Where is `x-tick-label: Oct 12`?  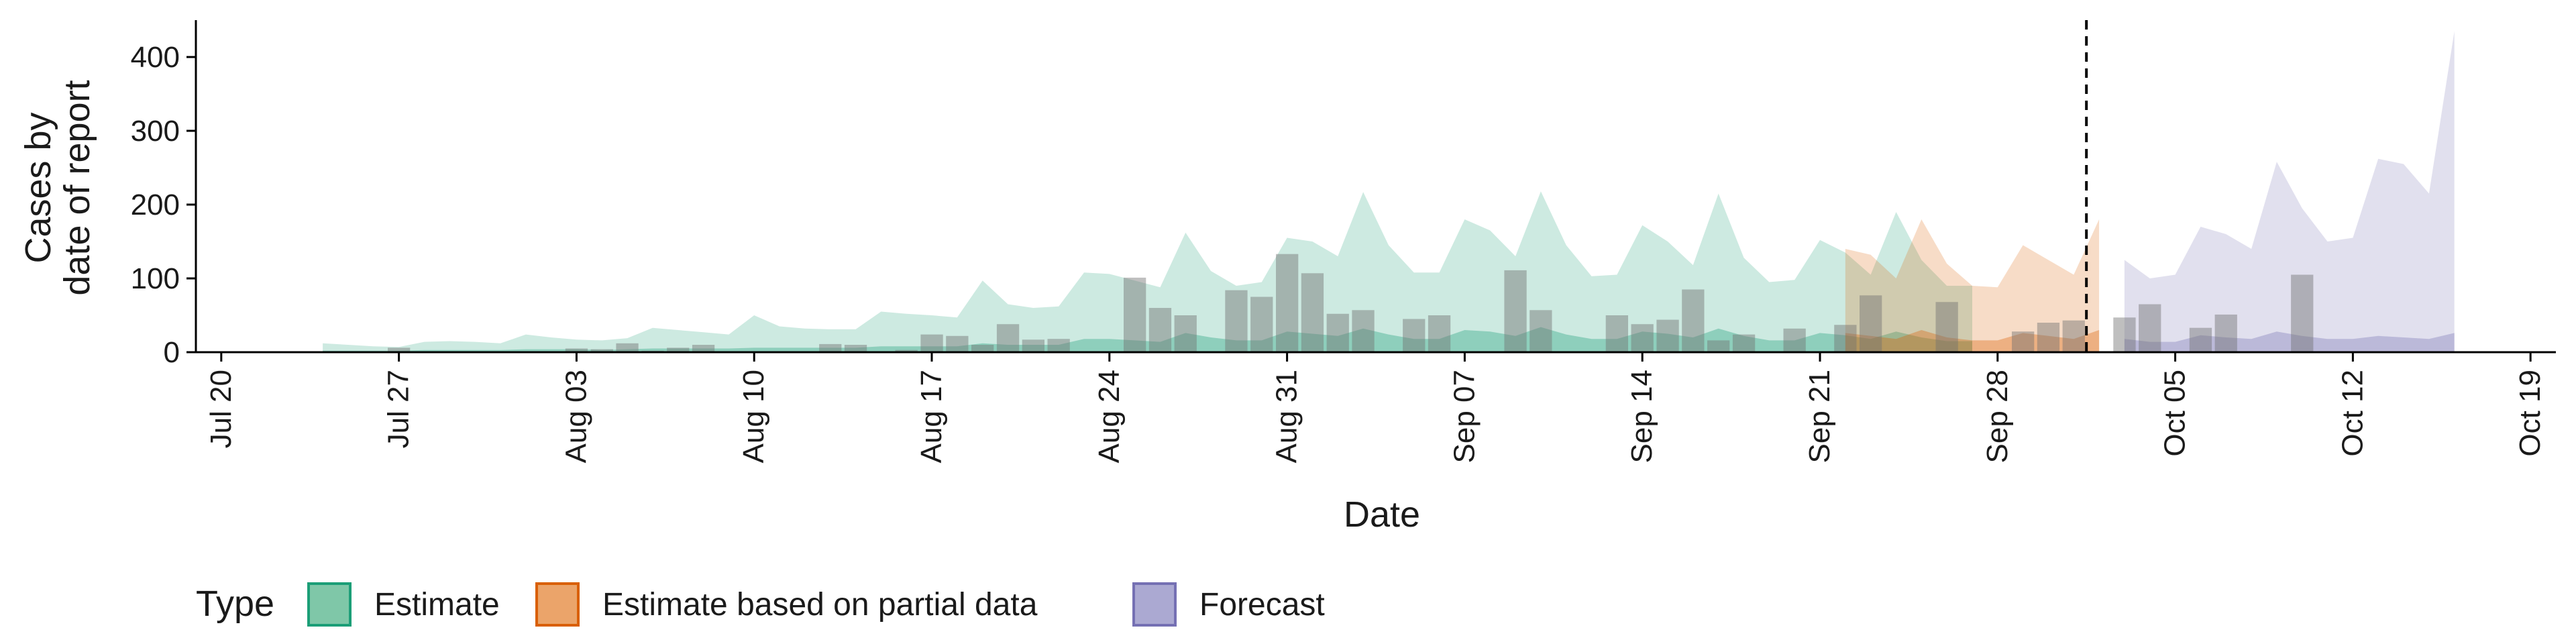
x-tick-label: Oct 12 is located at coordinates (2352, 413).